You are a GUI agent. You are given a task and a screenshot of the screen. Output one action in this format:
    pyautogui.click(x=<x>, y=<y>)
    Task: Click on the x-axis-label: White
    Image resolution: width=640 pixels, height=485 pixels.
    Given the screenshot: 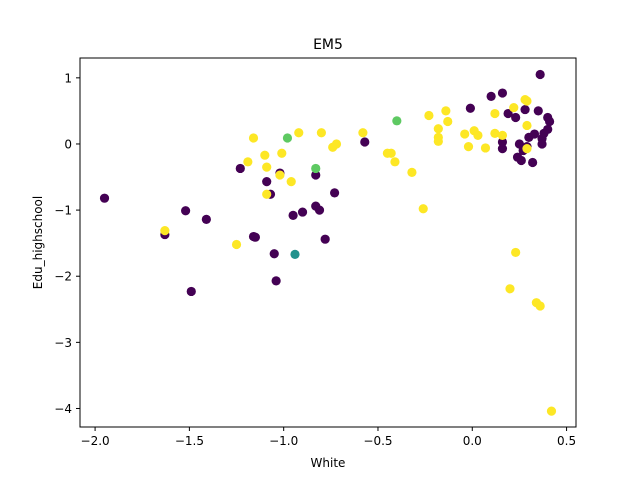 What is the action you would take?
    pyautogui.click(x=328, y=463)
    